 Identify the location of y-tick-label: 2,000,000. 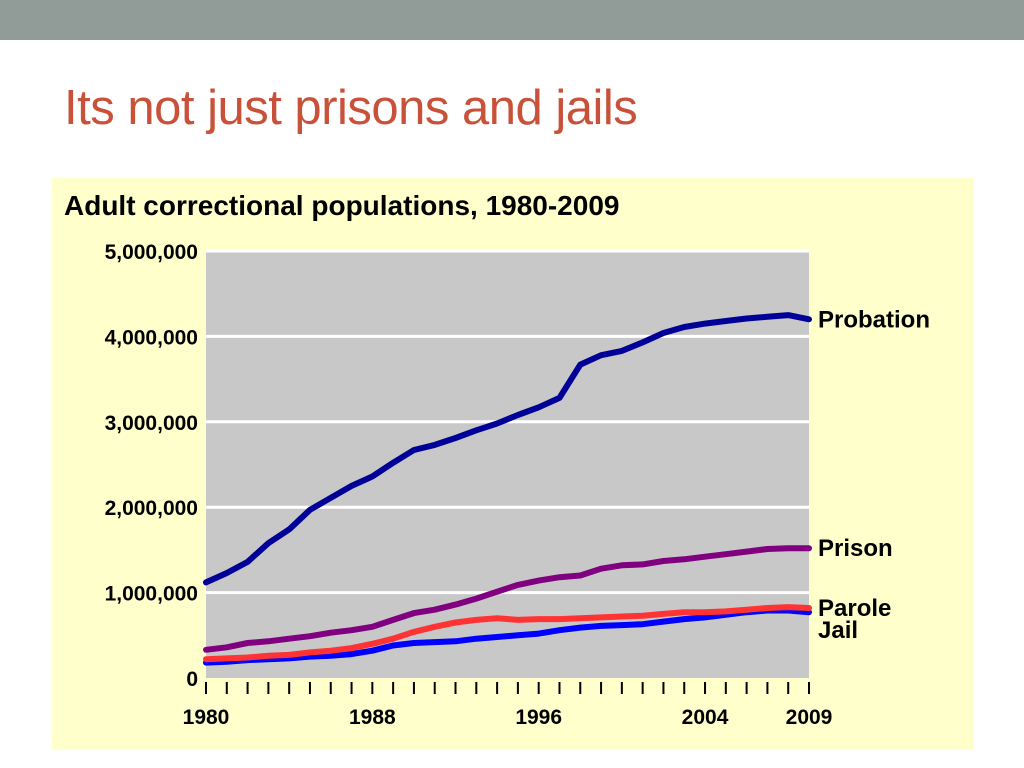
(151, 508).